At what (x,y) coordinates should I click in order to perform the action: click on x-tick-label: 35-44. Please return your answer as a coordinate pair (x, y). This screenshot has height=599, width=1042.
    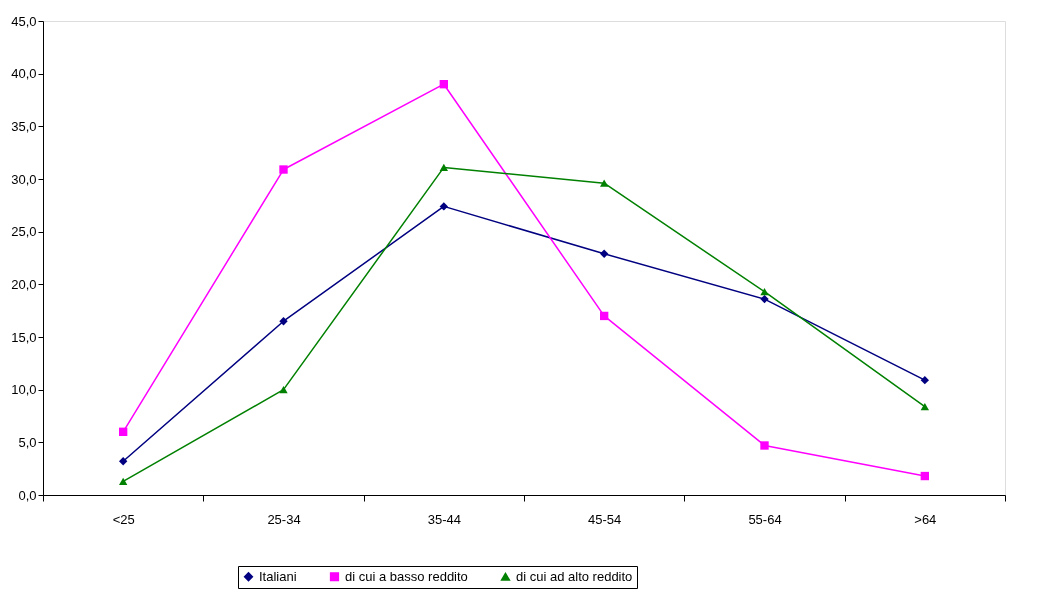
    Looking at the image, I should click on (444, 519).